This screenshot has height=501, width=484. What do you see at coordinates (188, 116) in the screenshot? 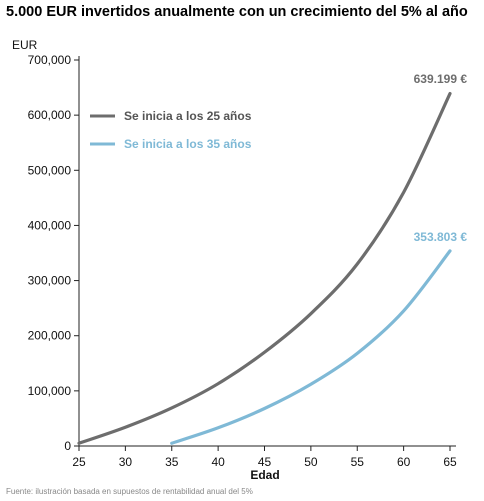
I see `legend-label: Se inicia a los 25 años` at bounding box center [188, 116].